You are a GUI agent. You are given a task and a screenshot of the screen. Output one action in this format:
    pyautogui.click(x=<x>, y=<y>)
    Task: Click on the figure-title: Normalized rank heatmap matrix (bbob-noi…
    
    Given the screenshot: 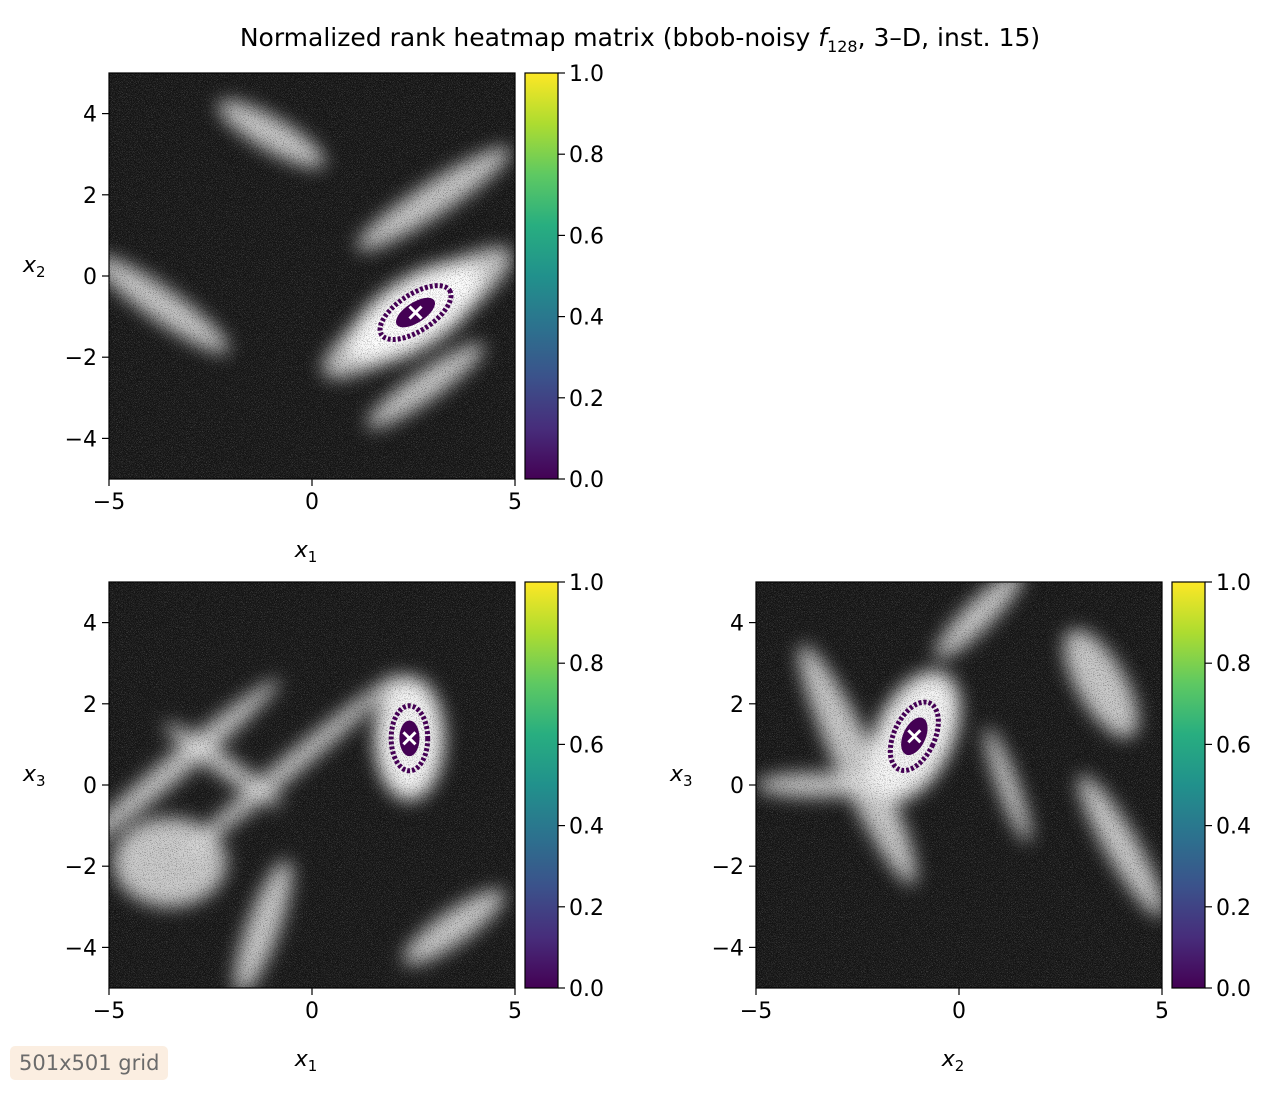 What is the action you would take?
    pyautogui.click(x=640, y=39)
    